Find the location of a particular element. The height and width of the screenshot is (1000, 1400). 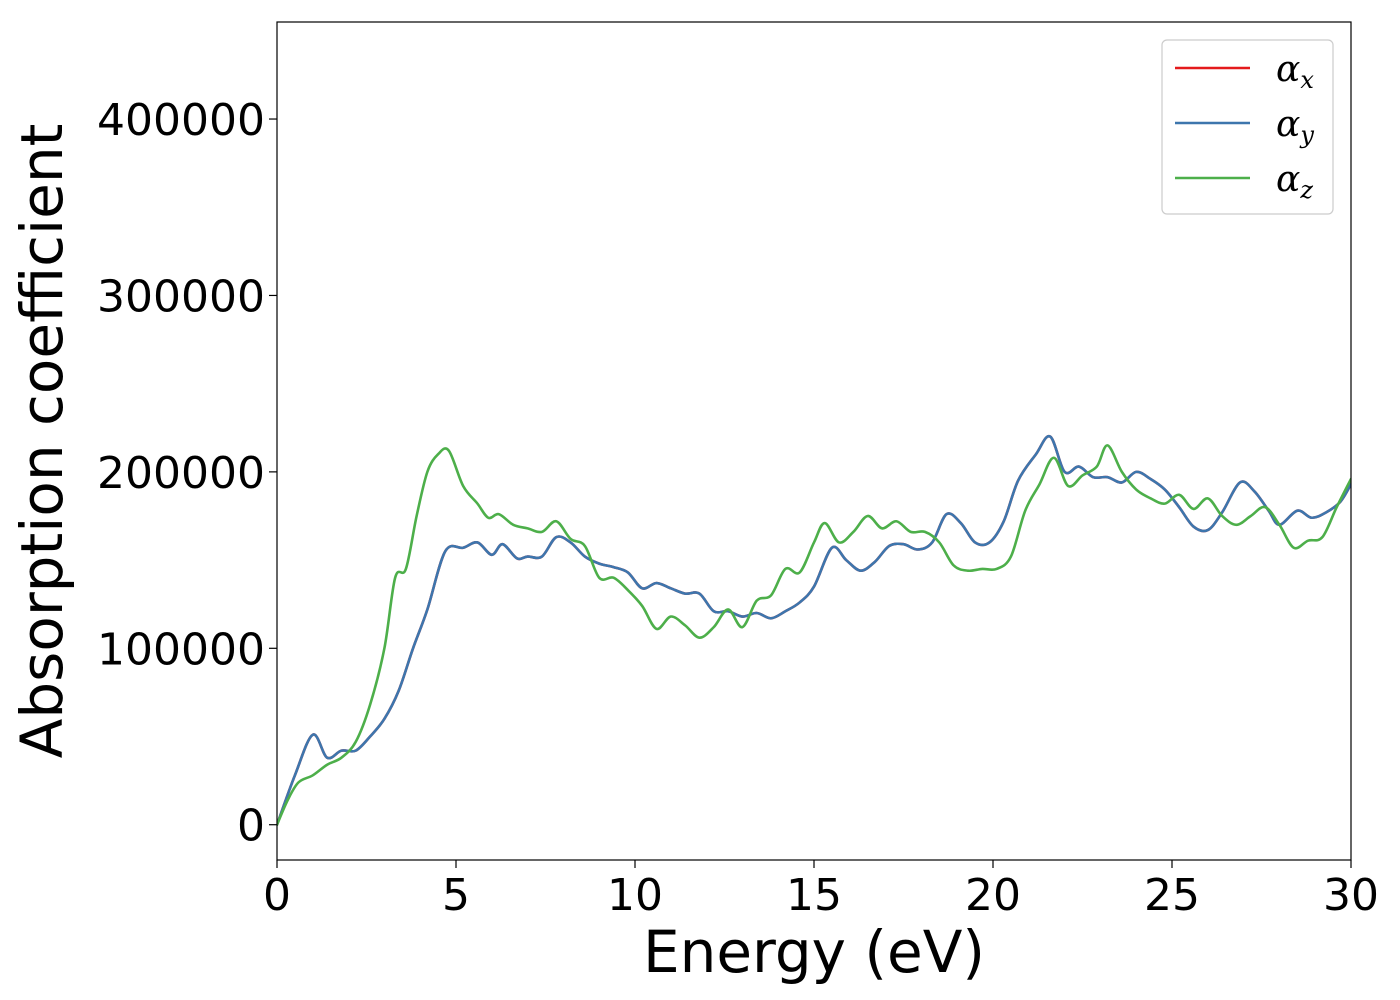

y-tick-label: 200000 is located at coordinates (181, 473).